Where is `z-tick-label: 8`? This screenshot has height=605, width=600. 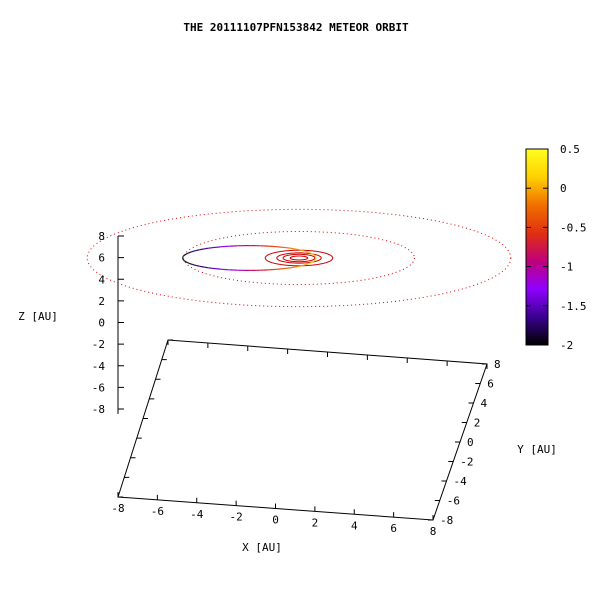 z-tick-label: 8 is located at coordinates (101, 236).